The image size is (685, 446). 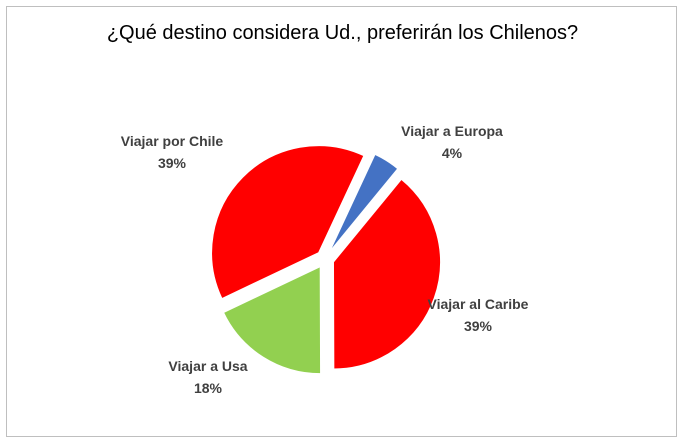 I want to click on slice-name-label: Viajar al Caribe, so click(x=478, y=304).